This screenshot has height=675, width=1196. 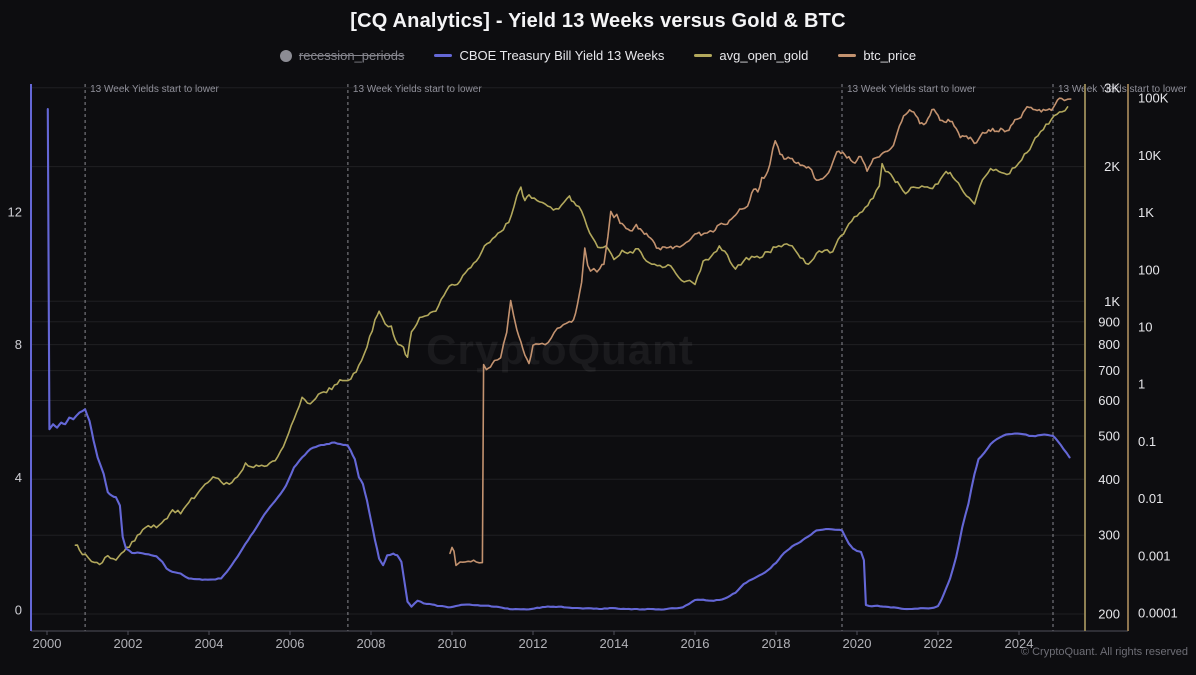 What do you see at coordinates (1109, 321) in the screenshot?
I see `gold-axis-label: 900` at bounding box center [1109, 321].